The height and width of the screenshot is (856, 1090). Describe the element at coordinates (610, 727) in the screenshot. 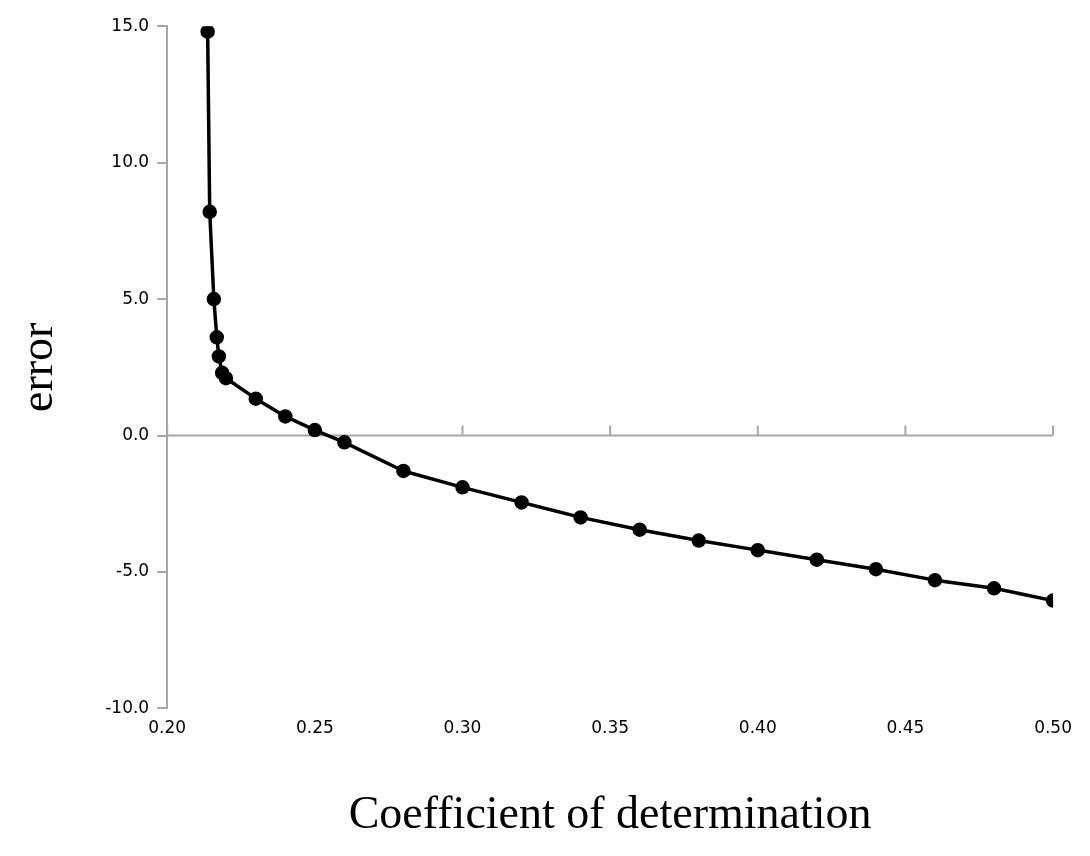

I see `x-tick-label: 0.35` at that location.